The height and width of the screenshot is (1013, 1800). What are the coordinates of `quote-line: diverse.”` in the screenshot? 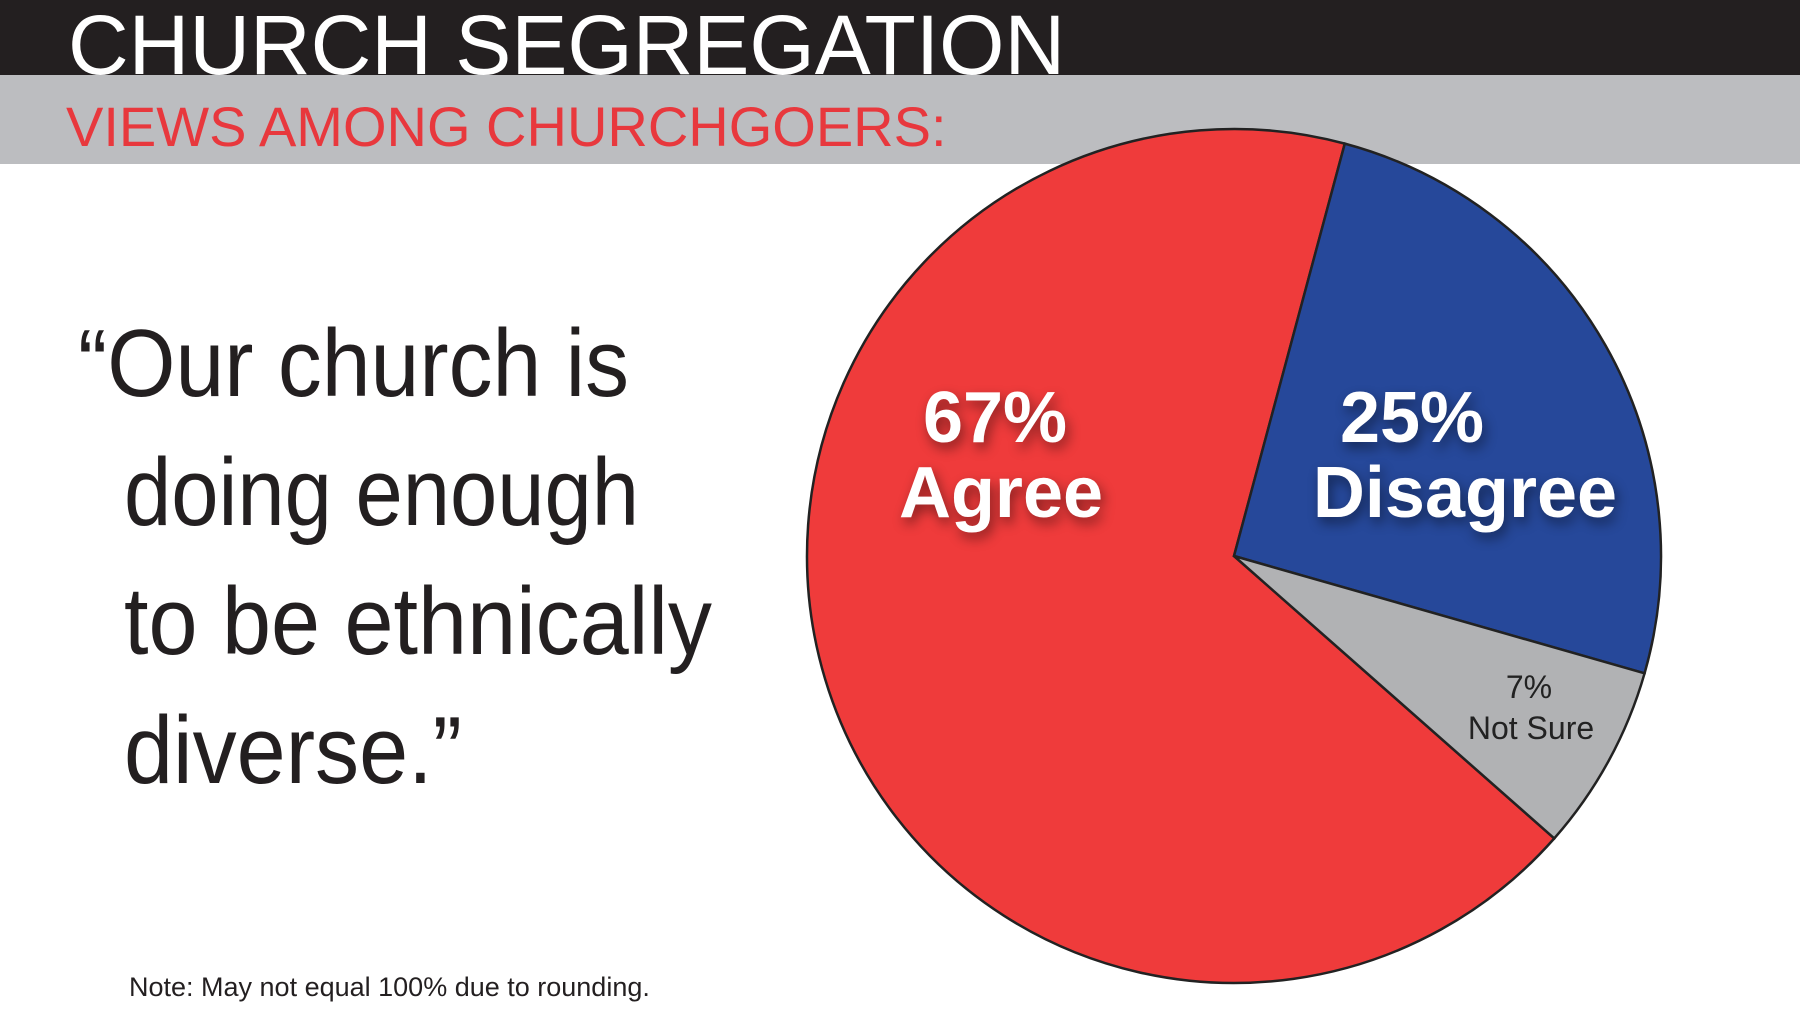 It's located at (293, 750).